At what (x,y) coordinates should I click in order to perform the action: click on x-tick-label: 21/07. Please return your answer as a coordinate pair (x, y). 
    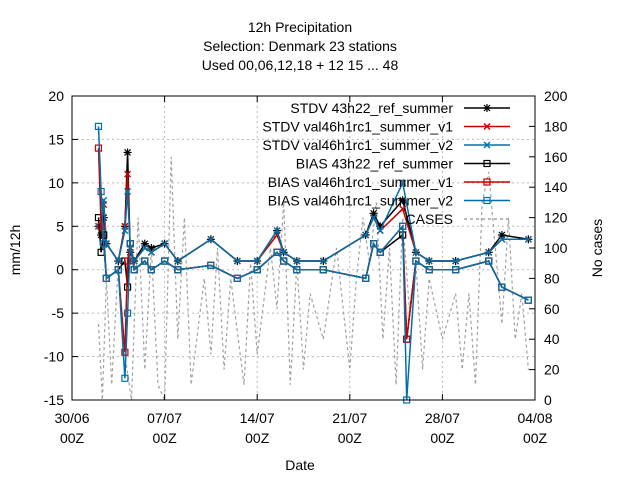
    Looking at the image, I should click on (349, 418).